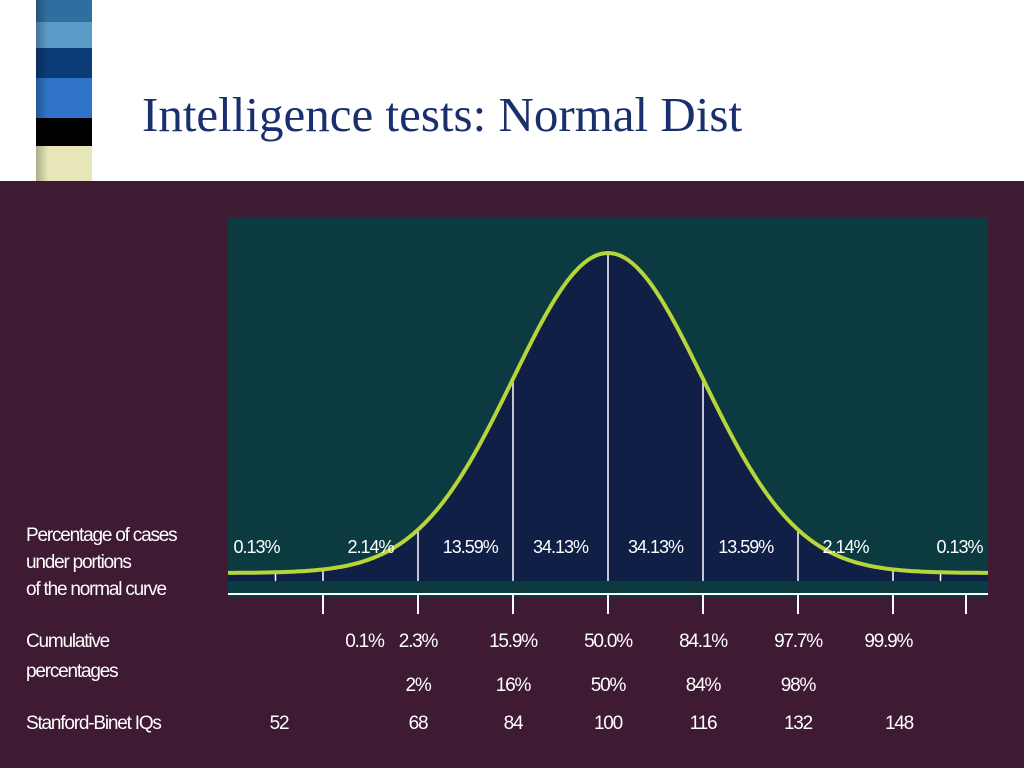 Image resolution: width=1024 pixels, height=768 pixels. I want to click on cumulative-percentage-label: 50.0%, so click(608, 641).